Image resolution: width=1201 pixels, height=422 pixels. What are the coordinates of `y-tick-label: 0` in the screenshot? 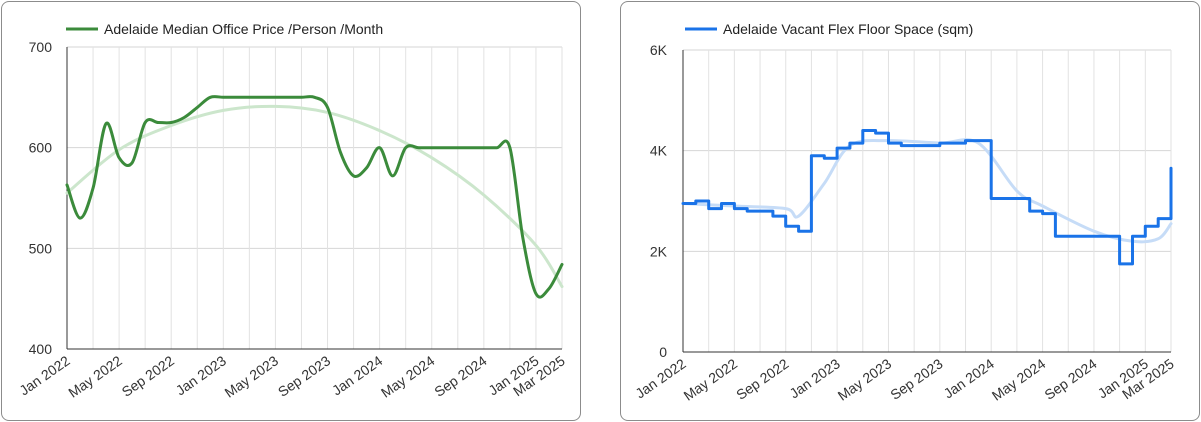 It's located at (663, 352).